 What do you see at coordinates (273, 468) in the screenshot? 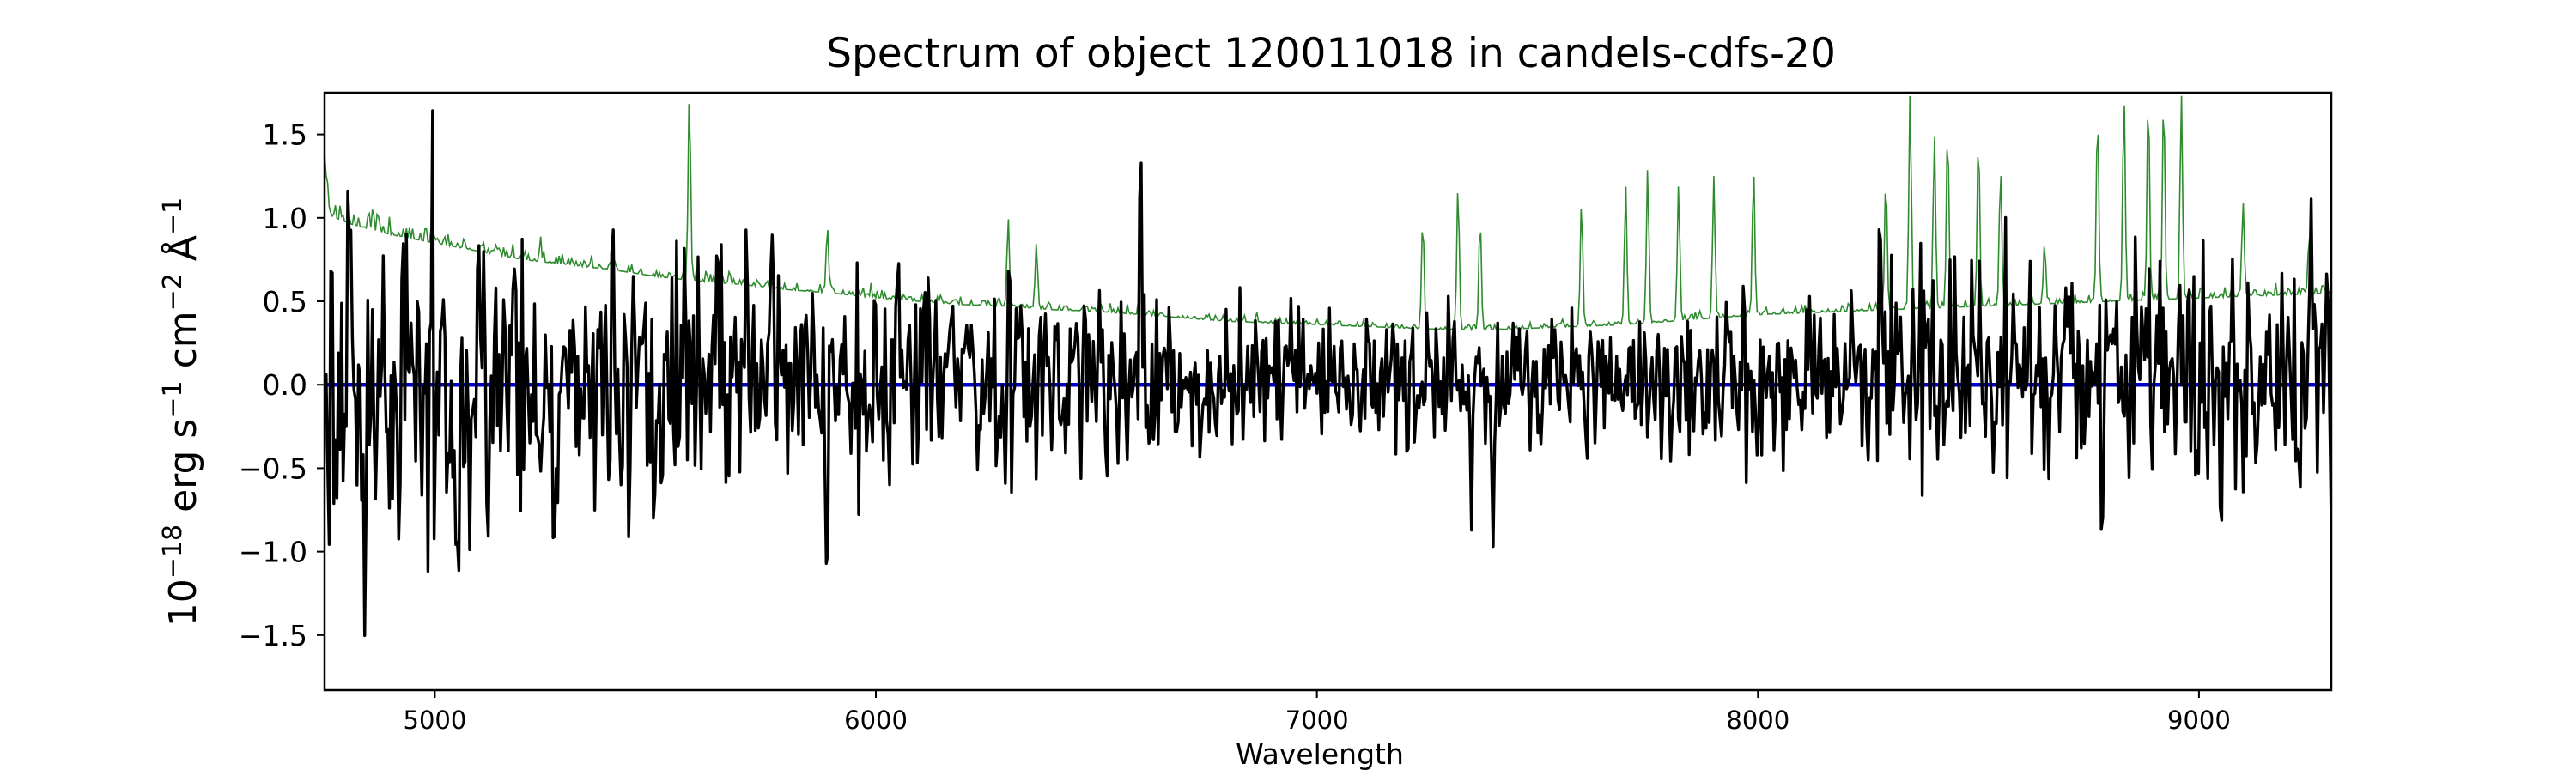
I see `y-tick-label: −0.5` at bounding box center [273, 468].